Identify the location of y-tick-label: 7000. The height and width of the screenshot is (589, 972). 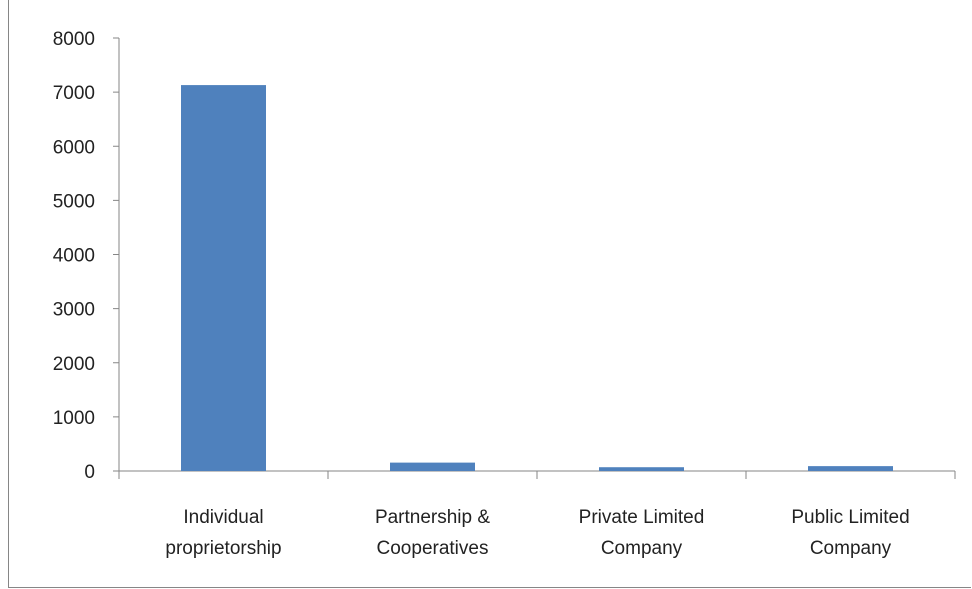
(74, 93).